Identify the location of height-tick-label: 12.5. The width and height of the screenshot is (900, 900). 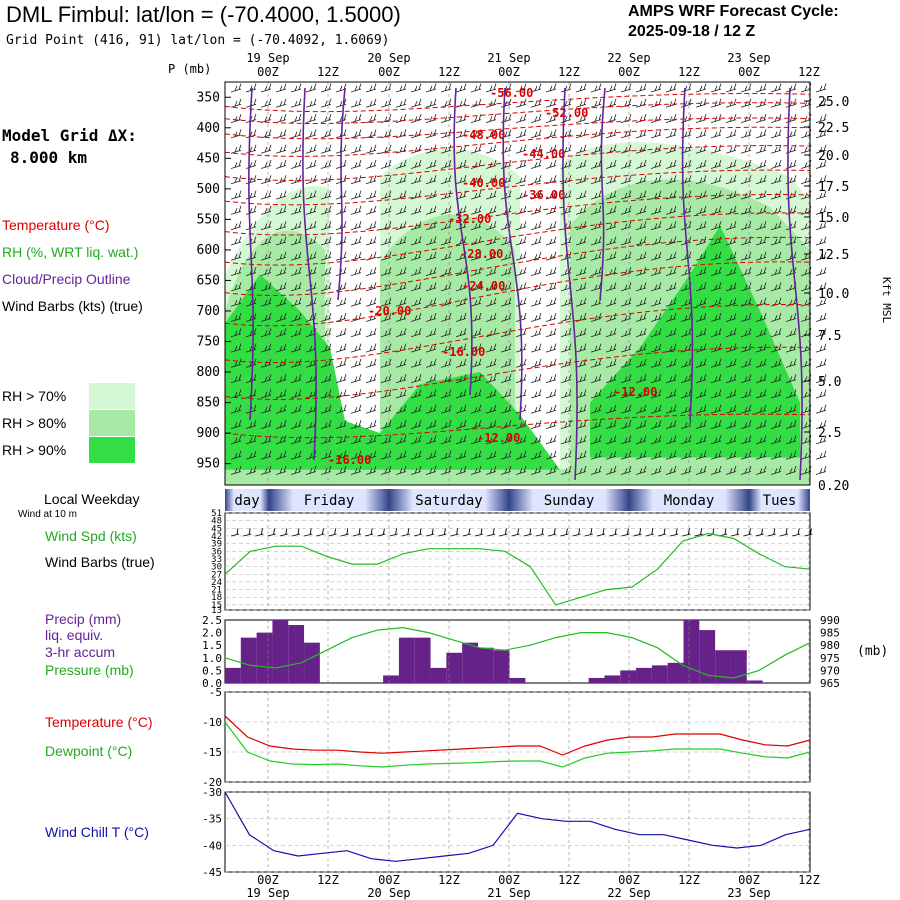
(833, 255).